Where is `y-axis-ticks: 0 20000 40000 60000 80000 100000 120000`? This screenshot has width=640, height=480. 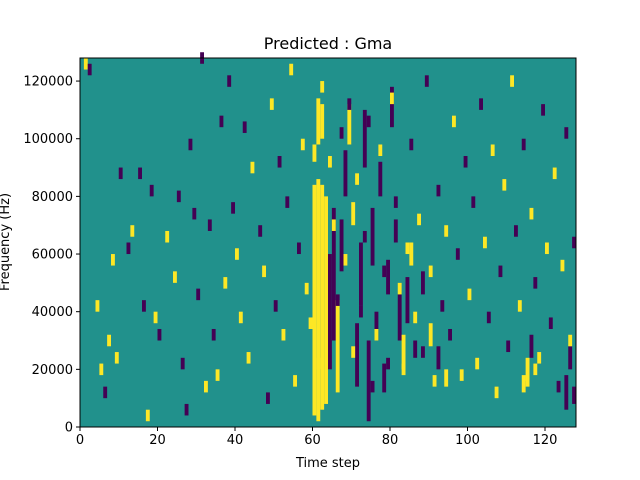 y-axis-ticks: 0 20000 40000 60000 80000 100000 120000 is located at coordinates (51, 255).